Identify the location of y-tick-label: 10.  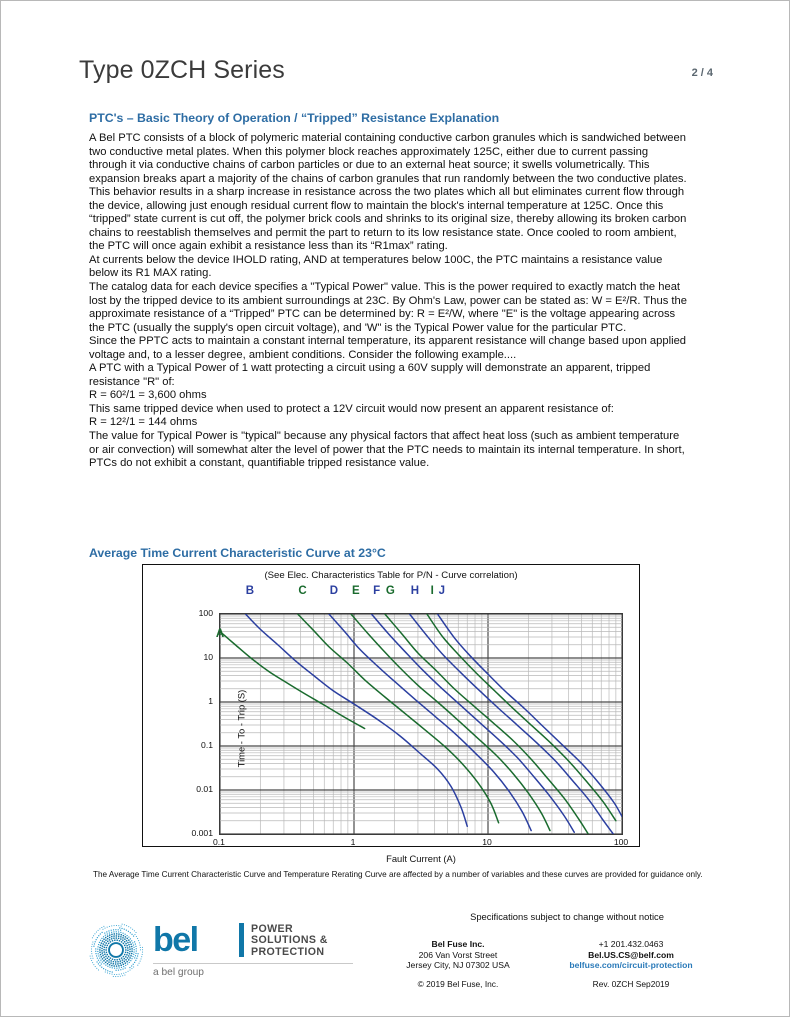
(208, 657).